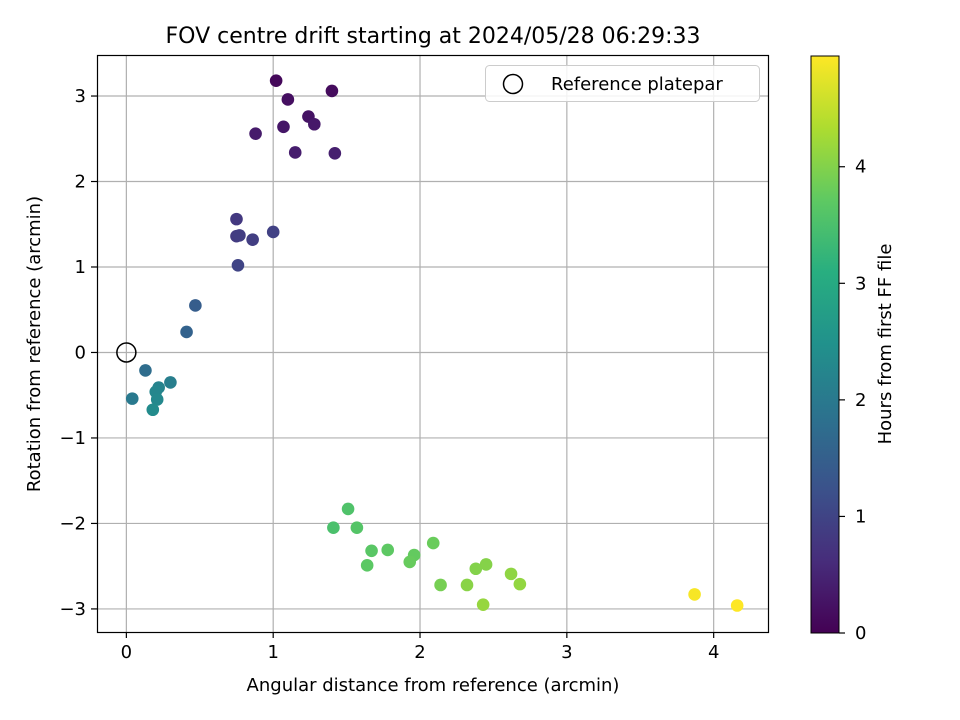 The height and width of the screenshot is (720, 960). I want to click on x-axis-label: Angular distance from reference (arcmin), so click(433, 685).